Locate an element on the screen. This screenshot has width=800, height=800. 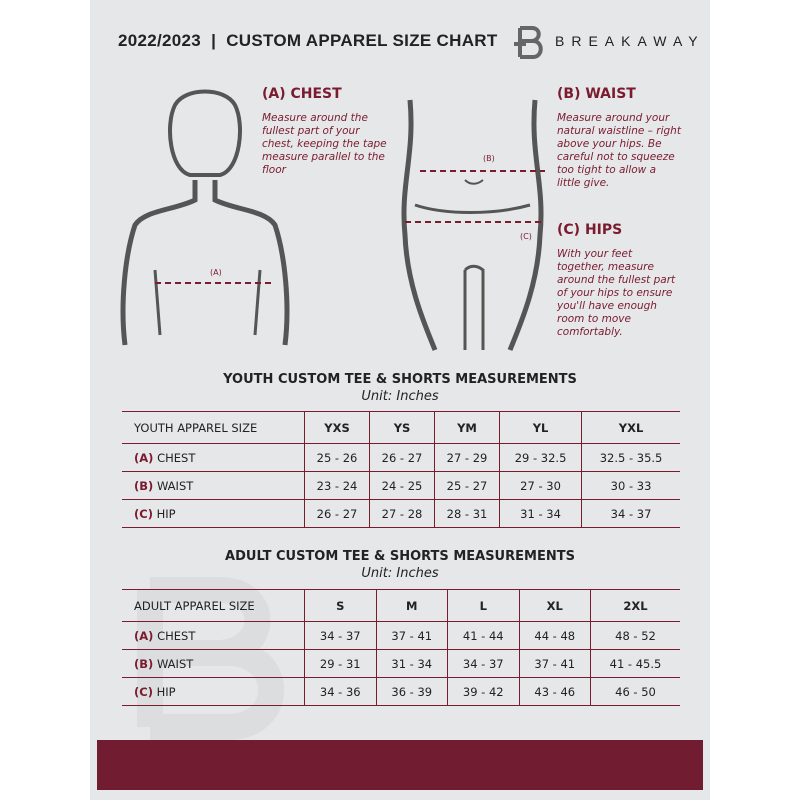
measurement-cell: 41 - 44 is located at coordinates (483, 635).